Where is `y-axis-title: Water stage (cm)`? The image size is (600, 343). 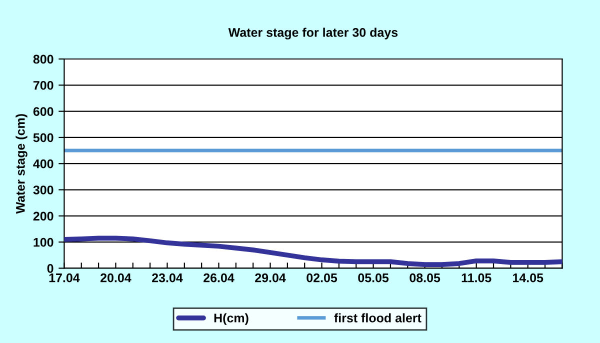 y-axis-title: Water stage (cm) is located at coordinates (22, 164).